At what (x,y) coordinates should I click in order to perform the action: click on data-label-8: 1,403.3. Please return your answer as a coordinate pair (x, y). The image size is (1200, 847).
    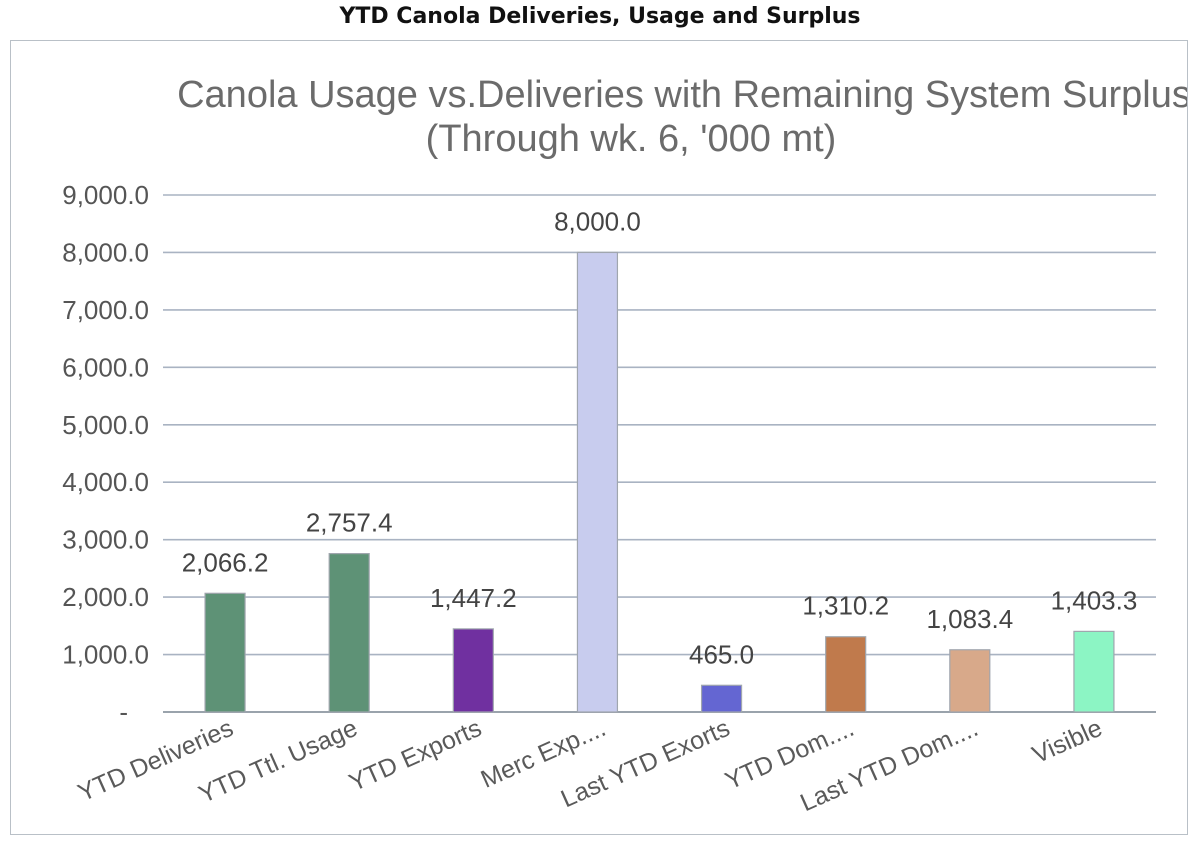
    Looking at the image, I should click on (1094, 600).